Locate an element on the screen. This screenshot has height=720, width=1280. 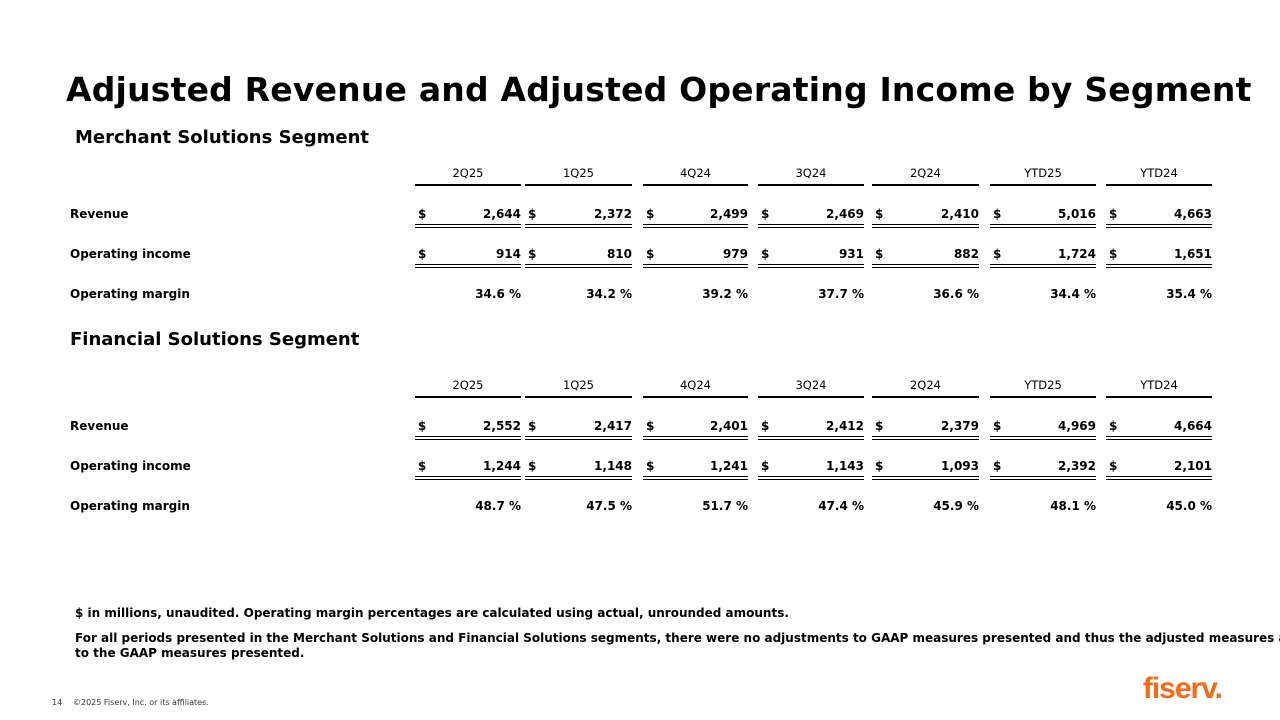
table-cell: 2,401 is located at coordinates (729, 426).